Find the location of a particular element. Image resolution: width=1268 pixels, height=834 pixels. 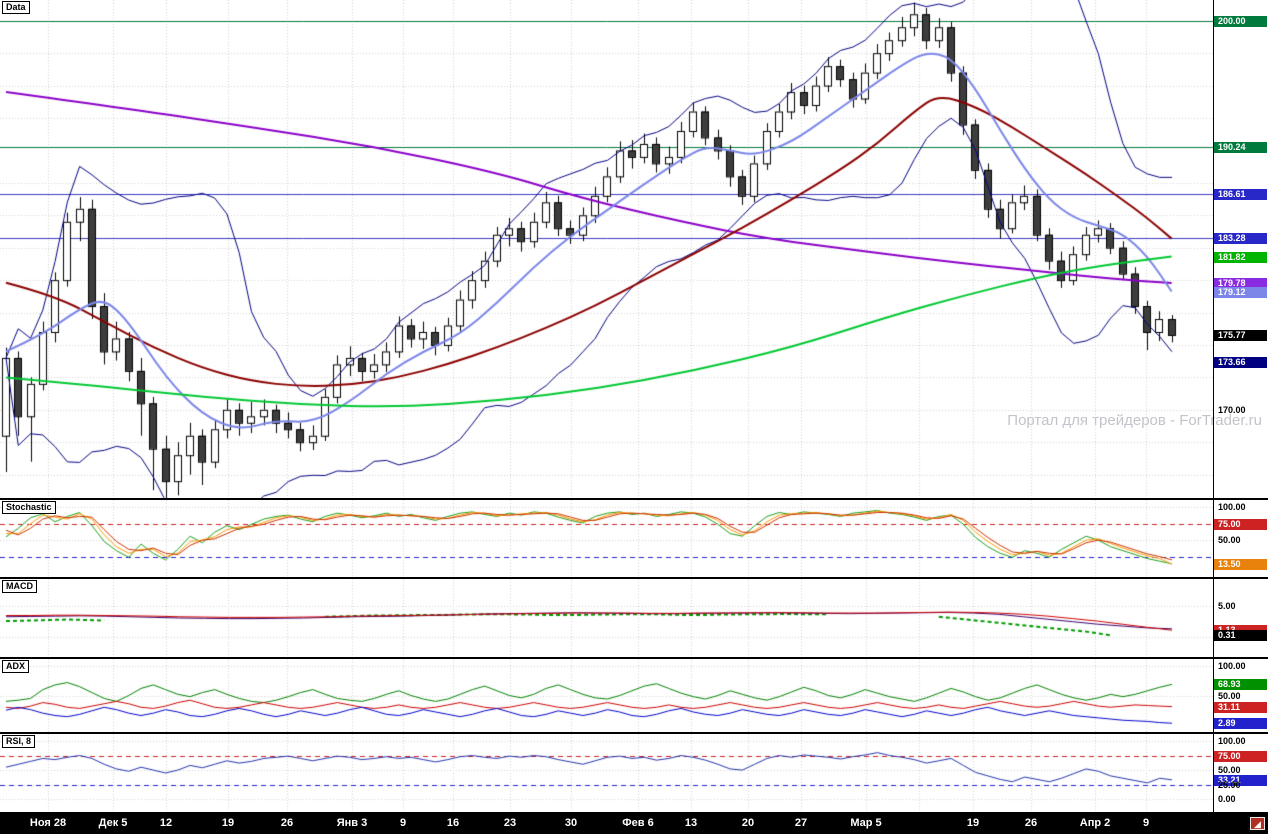

price-scale-badge: 181.82 is located at coordinates (1240, 257).